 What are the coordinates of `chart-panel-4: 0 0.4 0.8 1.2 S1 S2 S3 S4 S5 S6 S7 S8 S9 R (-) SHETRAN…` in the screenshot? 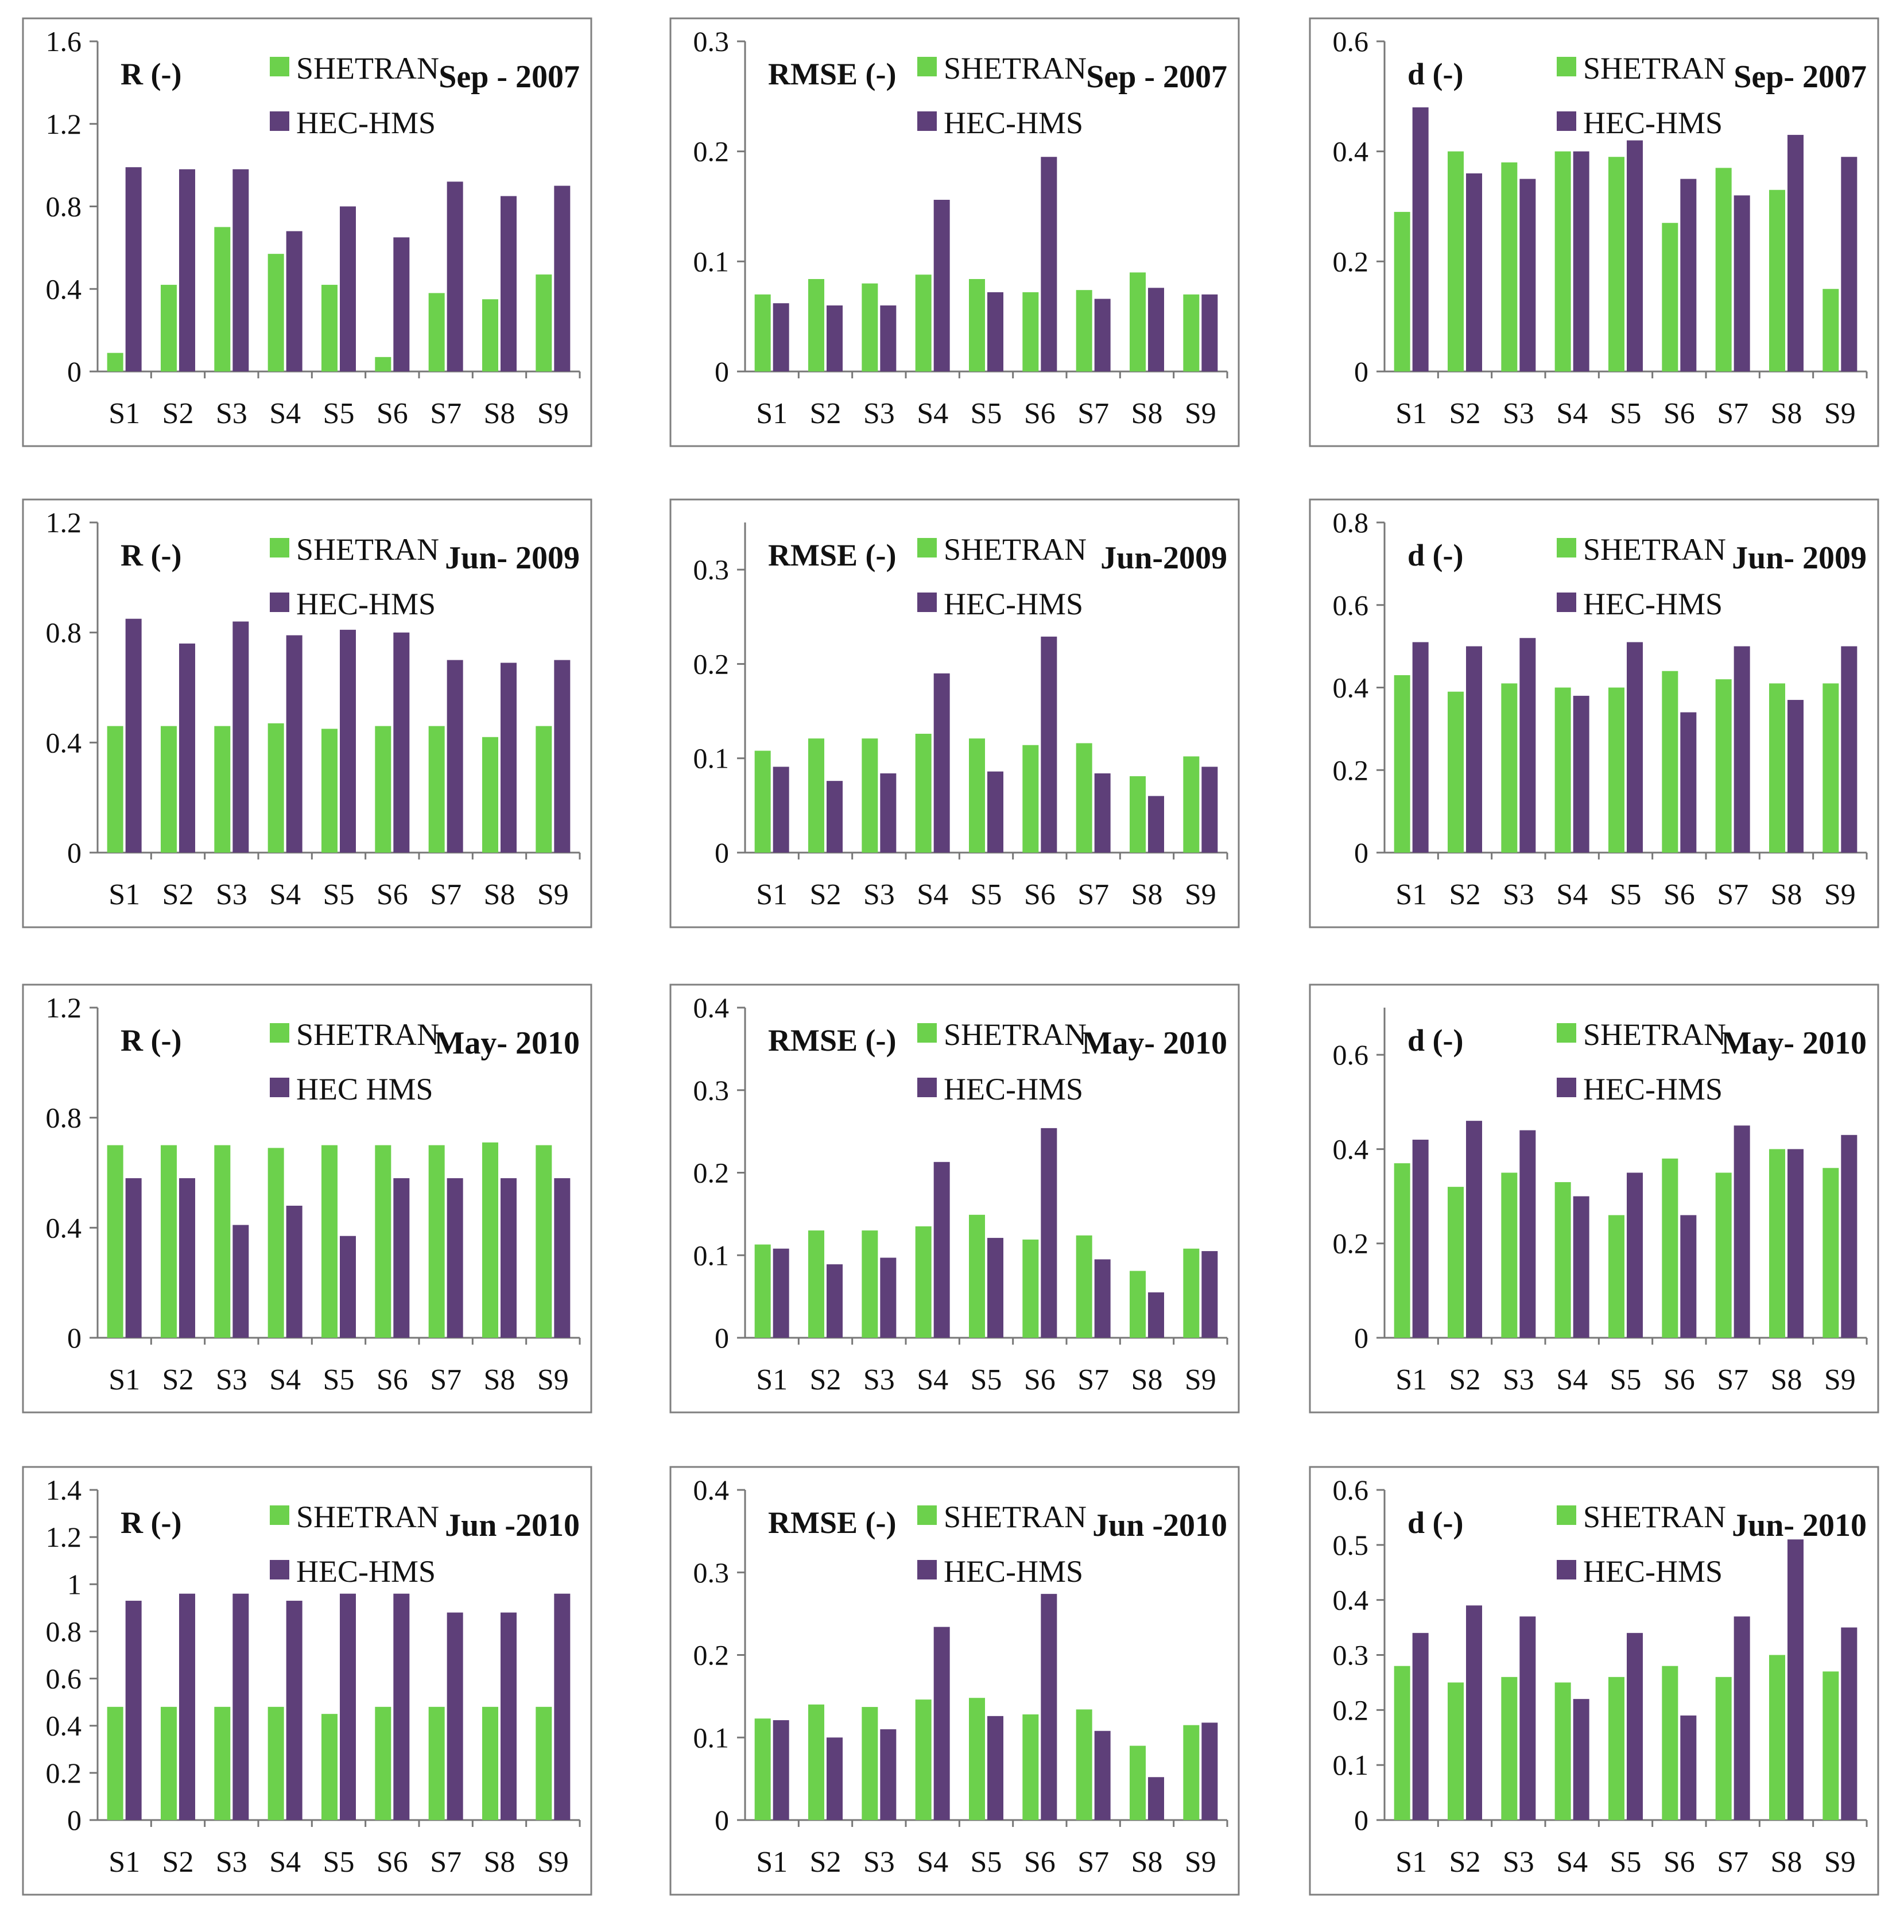 It's located at (307, 713).